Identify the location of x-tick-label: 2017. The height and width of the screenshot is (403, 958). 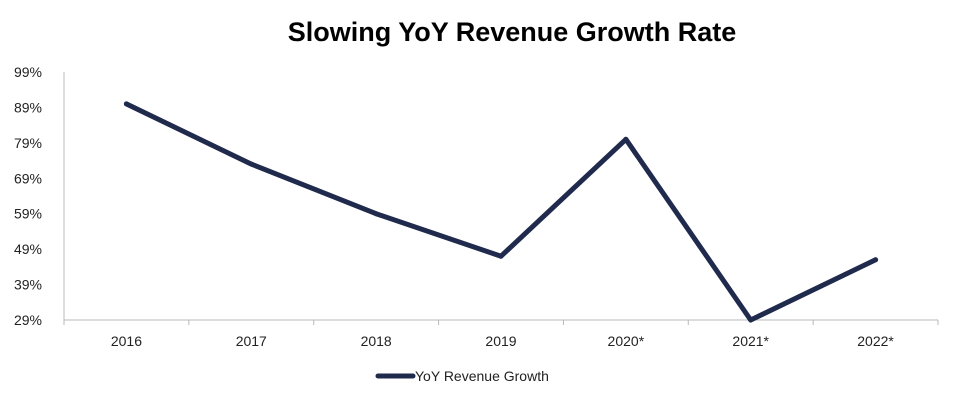
(251, 341).